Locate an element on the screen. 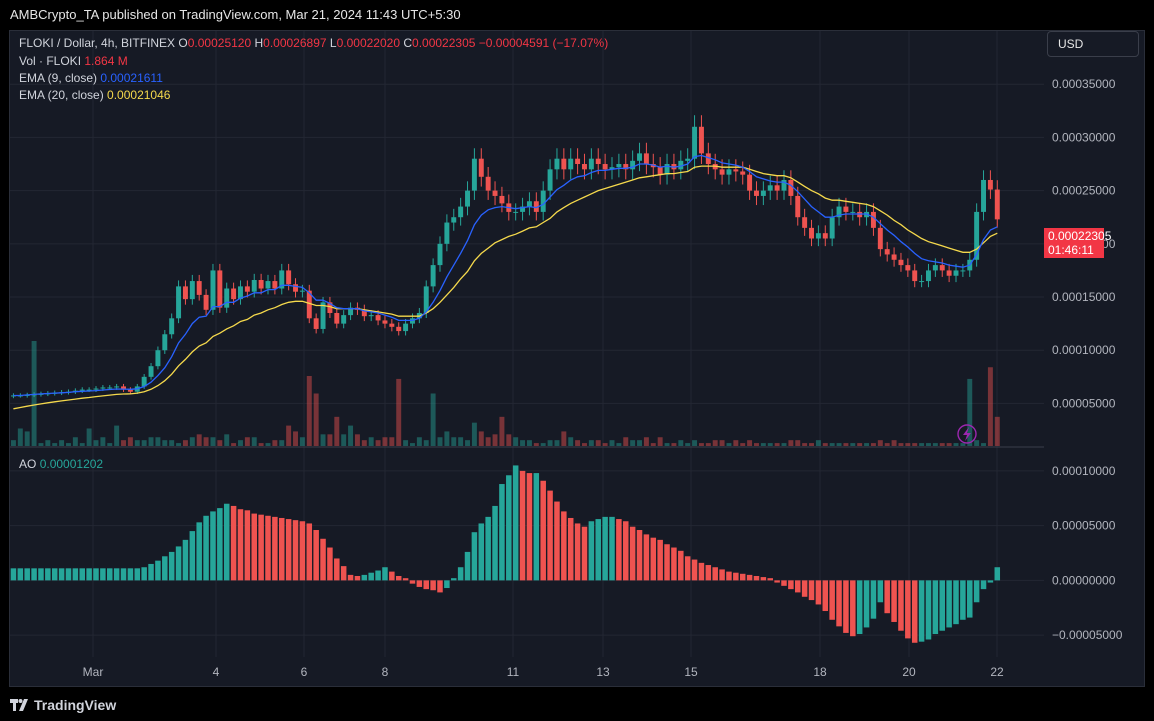 This screenshot has height=721, width=1154. time-tick-label: 22 is located at coordinates (997, 672).